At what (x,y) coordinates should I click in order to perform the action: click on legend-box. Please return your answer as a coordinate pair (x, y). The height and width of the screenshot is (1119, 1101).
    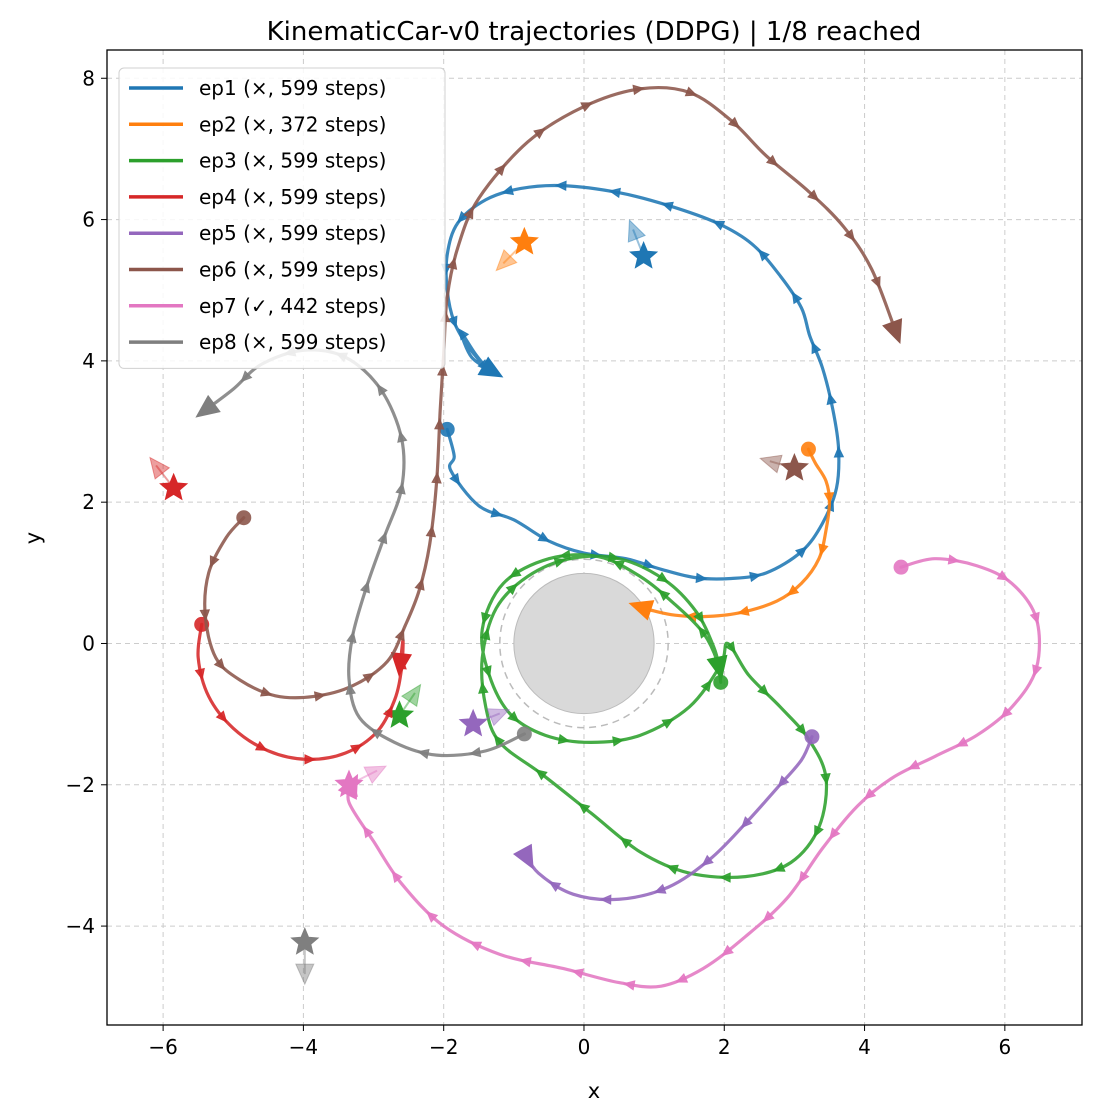
    Looking at the image, I should click on (282, 218).